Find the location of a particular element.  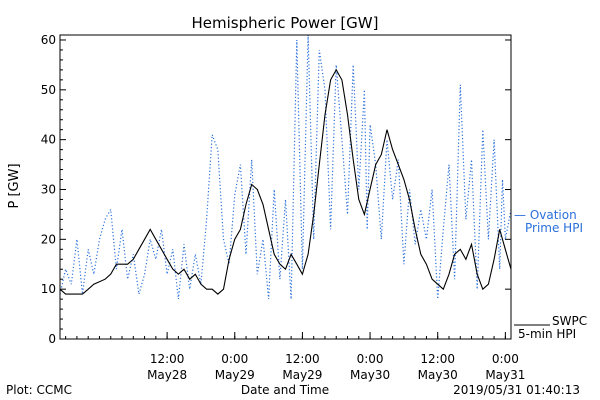

legend-swpc-label-1: SWPC is located at coordinates (569, 321).